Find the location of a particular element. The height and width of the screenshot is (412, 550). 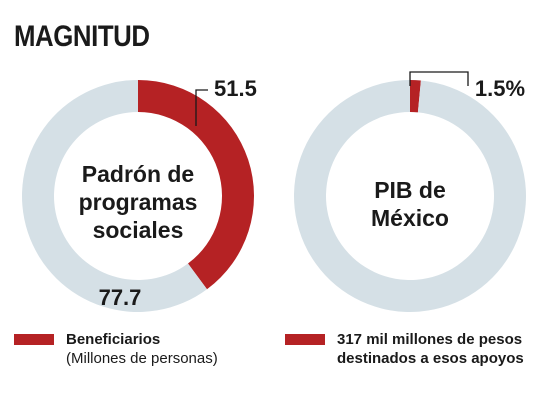

center-label: programas is located at coordinates (138, 202).